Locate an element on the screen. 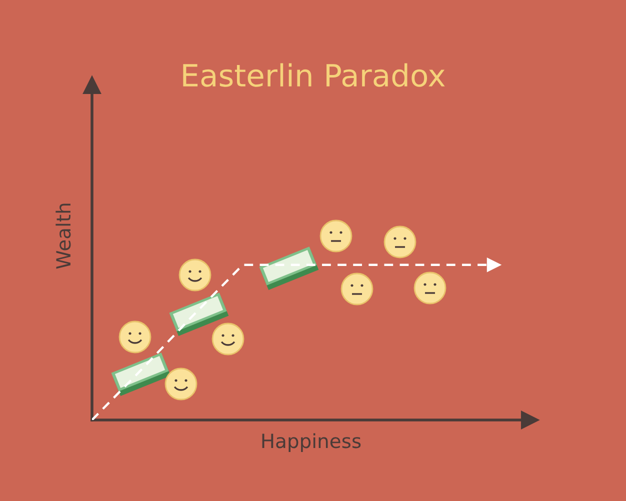  y-axis-title: Wealth is located at coordinates (63, 236).